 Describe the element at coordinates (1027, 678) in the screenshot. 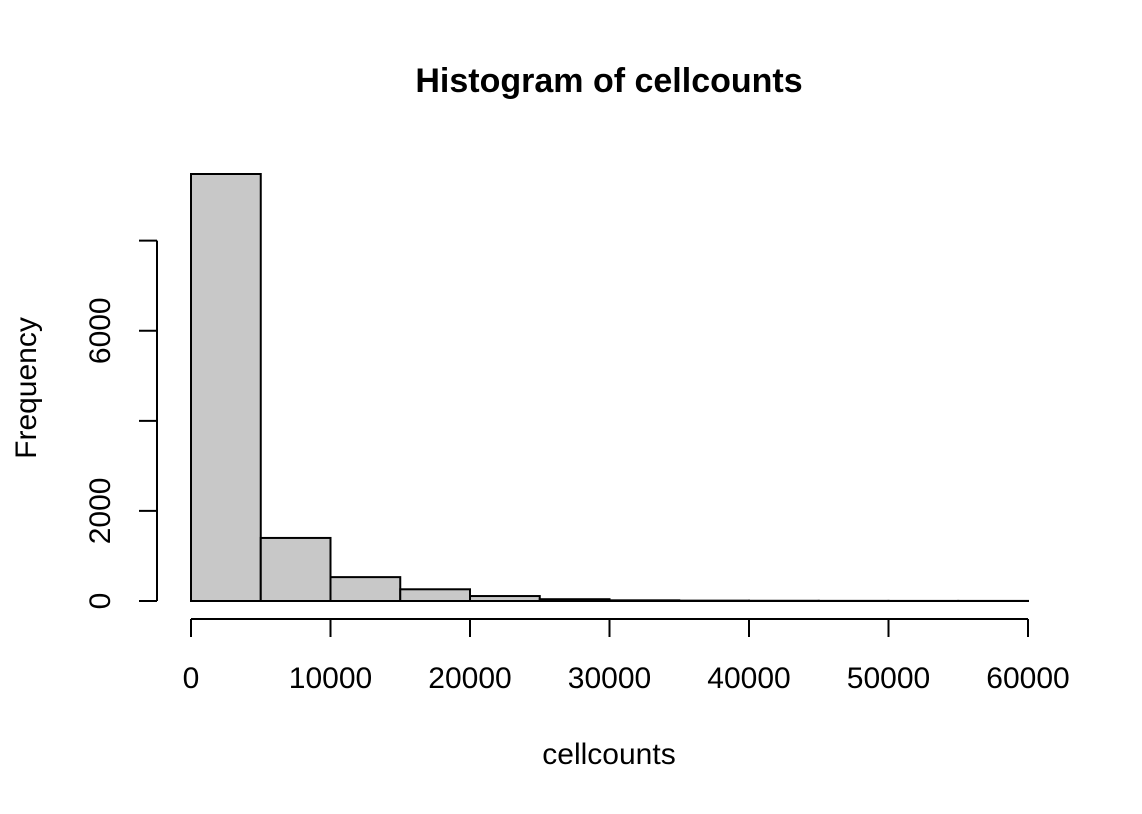

I see `x-tick-label: 60000` at that location.